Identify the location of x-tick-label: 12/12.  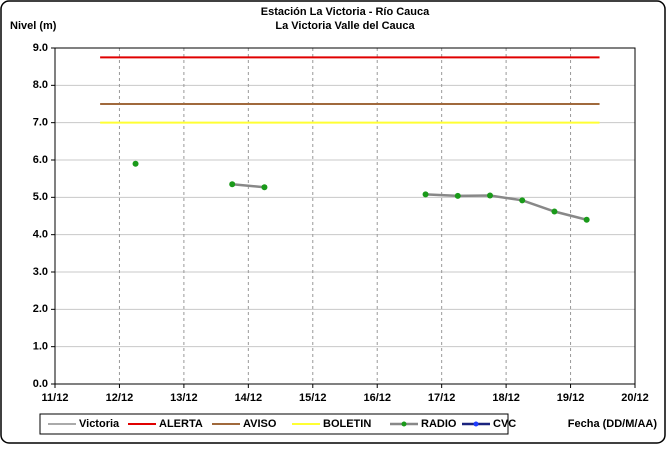
(120, 398).